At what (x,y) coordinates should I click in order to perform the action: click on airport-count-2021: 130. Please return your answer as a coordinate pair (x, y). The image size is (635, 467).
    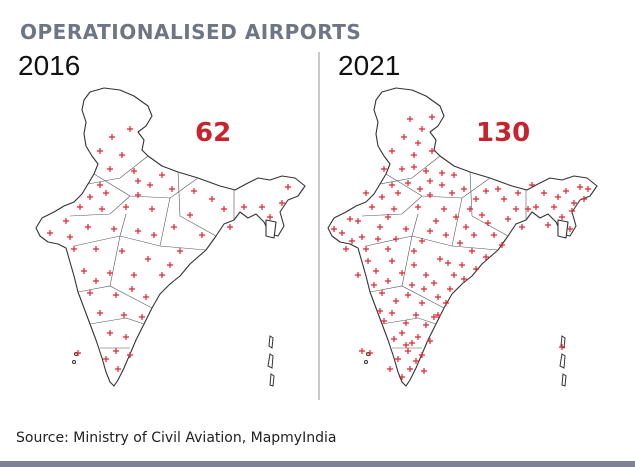
    Looking at the image, I should click on (503, 133).